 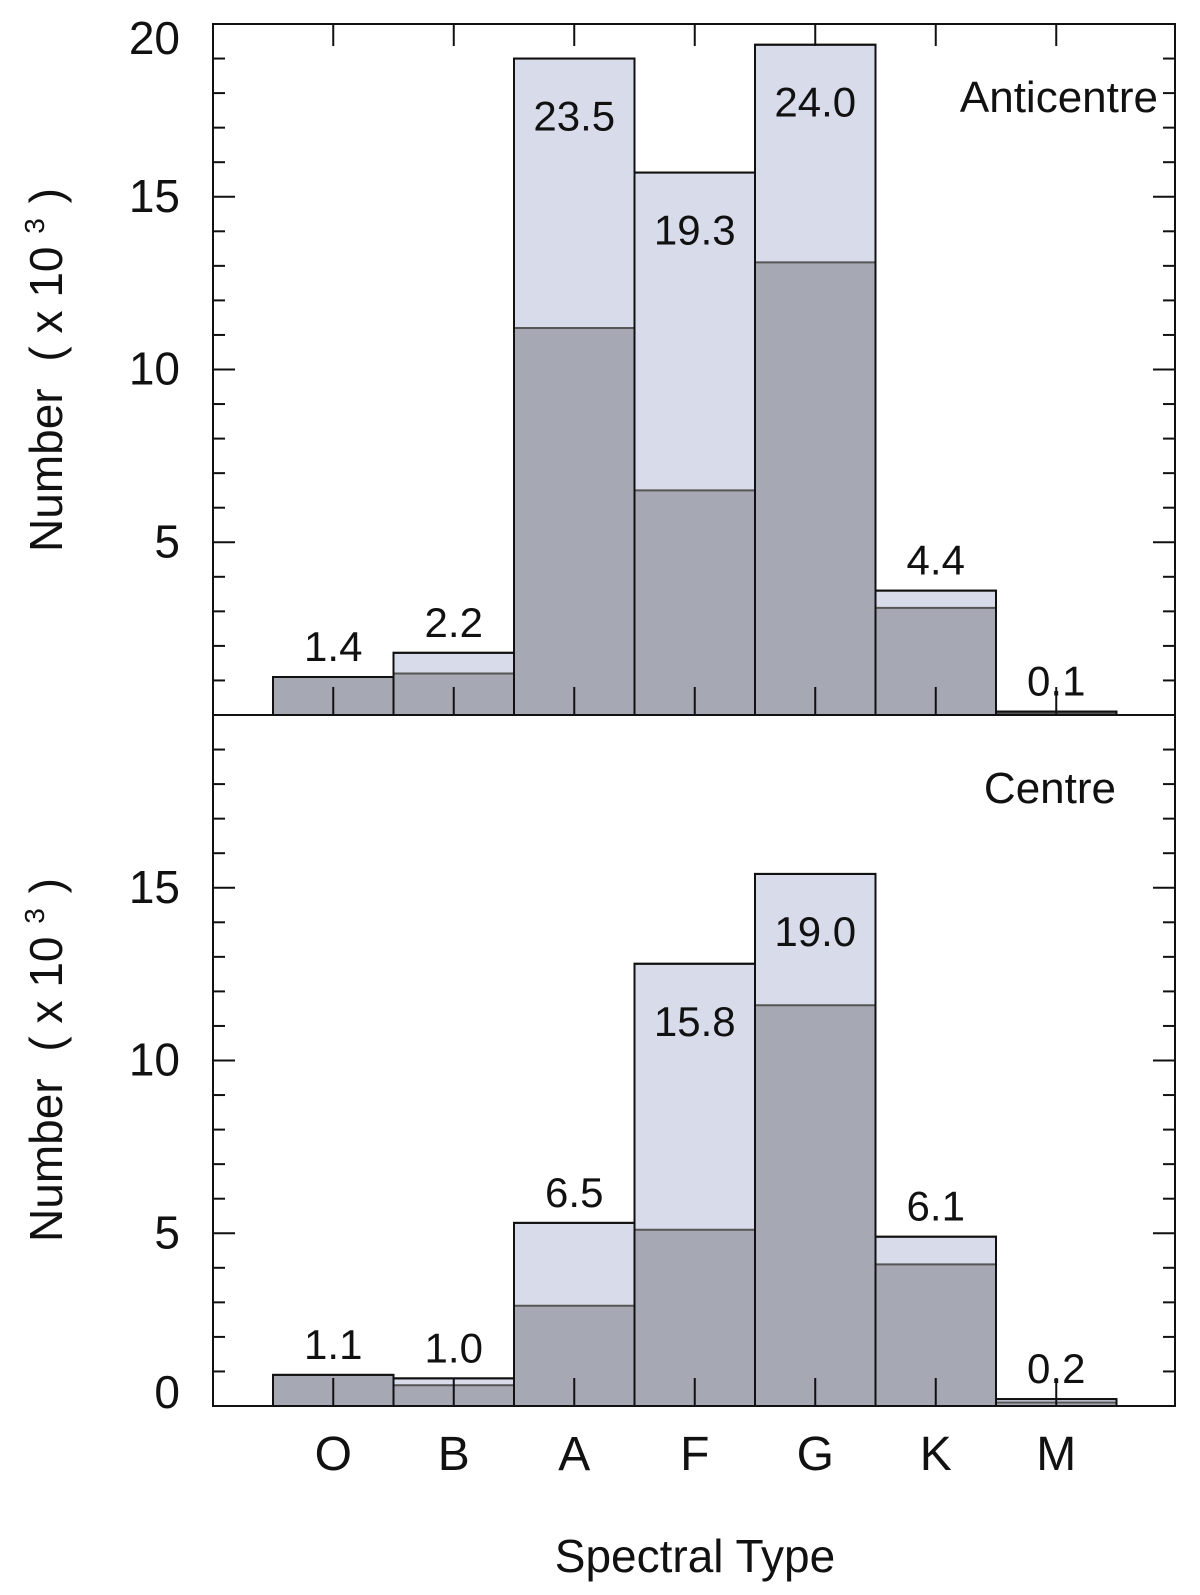 What do you see at coordinates (34, 226) in the screenshot?
I see `anticentre-y-axis-label-exponent: 3` at bounding box center [34, 226].